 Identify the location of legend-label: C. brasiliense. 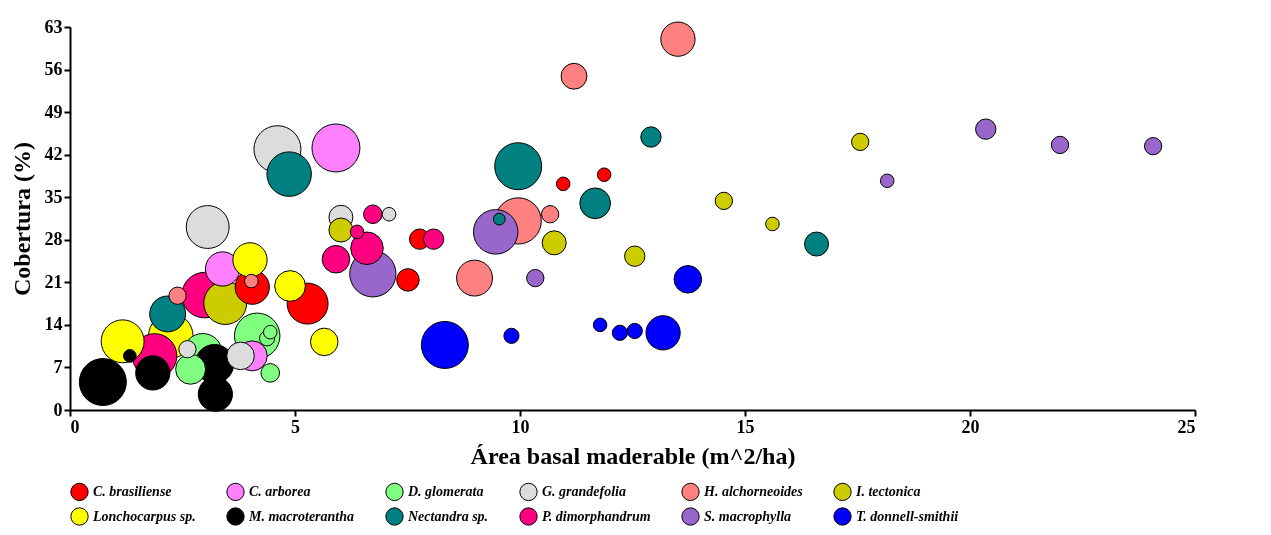
(132, 491).